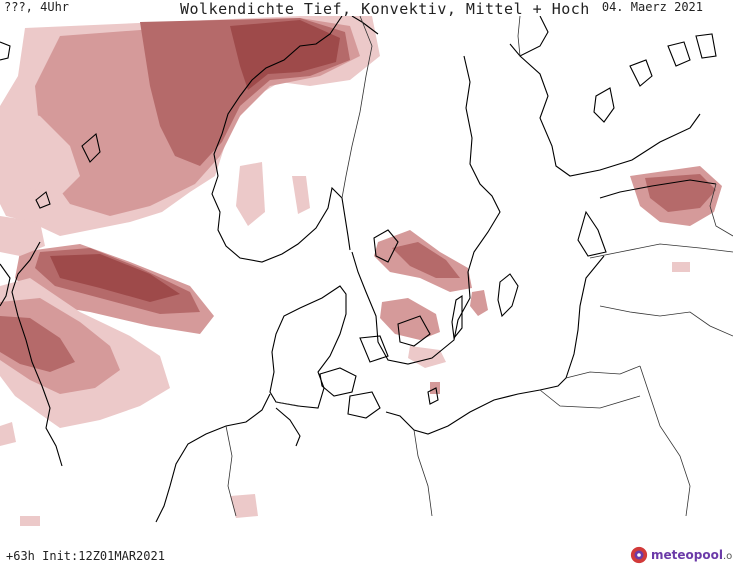 The image size is (733, 566). What do you see at coordinates (727, 556) in the screenshot?
I see `logo-domain: .org` at bounding box center [727, 556].